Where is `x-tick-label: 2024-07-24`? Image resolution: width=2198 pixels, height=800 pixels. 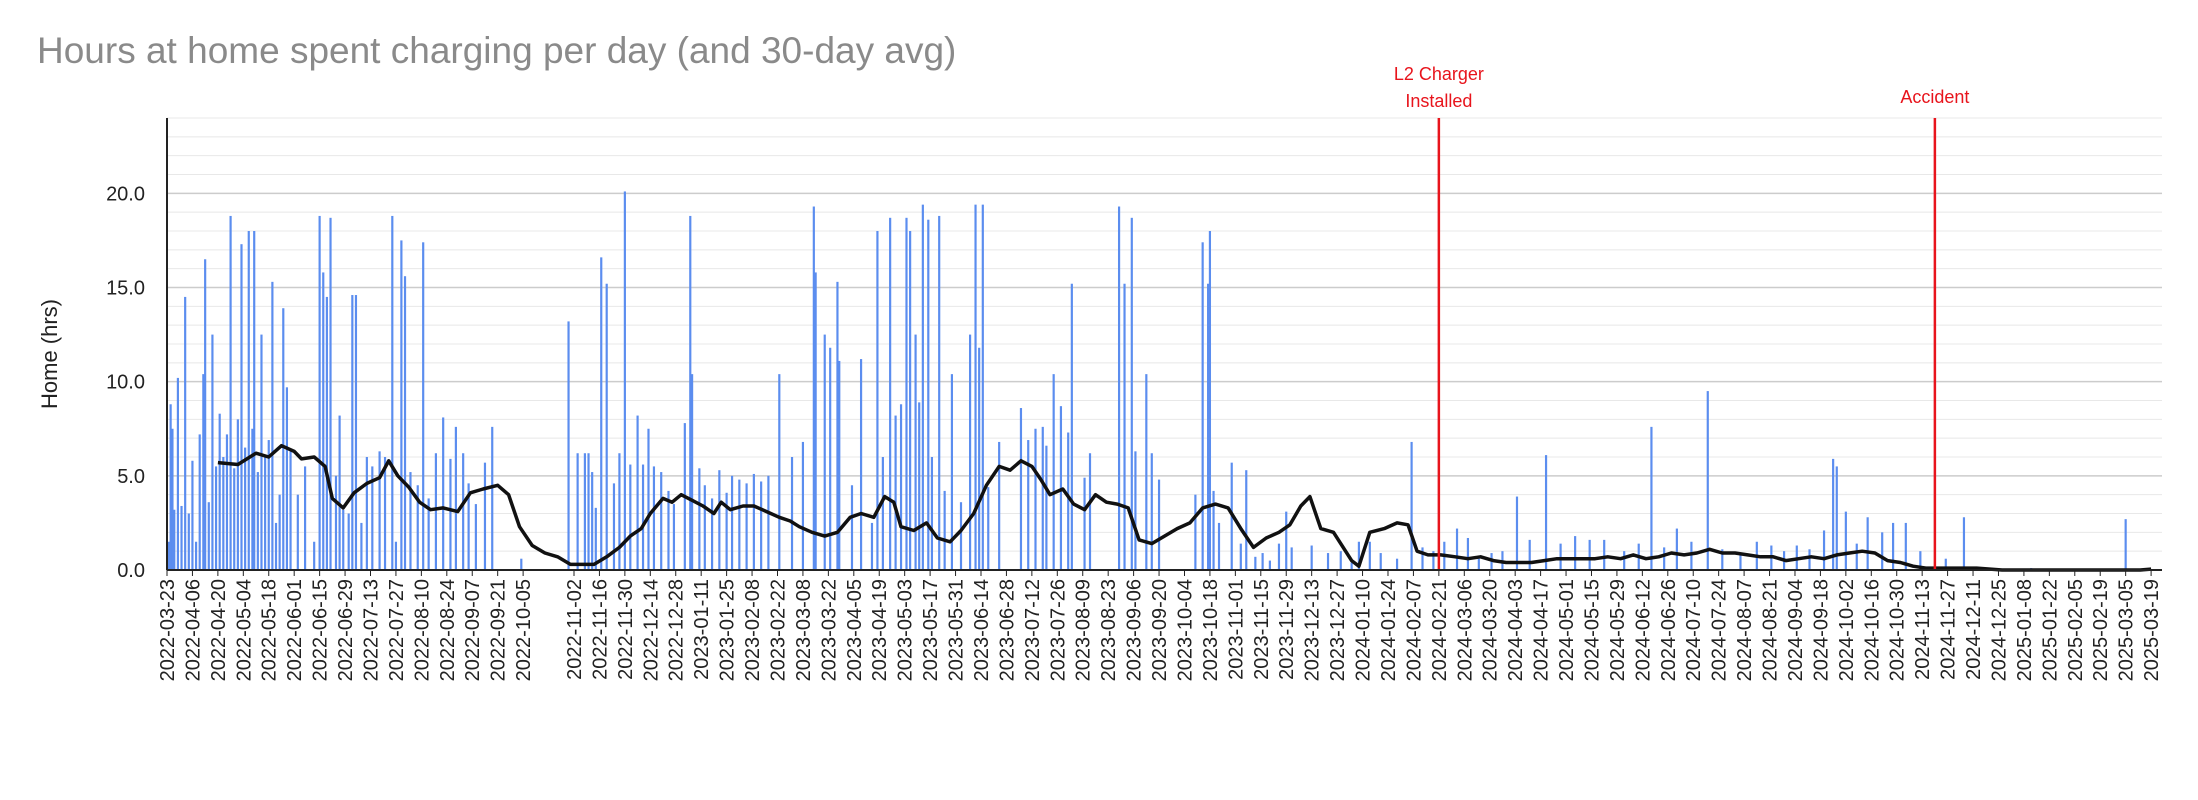 x-tick-label: 2024-07-24 is located at coordinates (1720, 630).